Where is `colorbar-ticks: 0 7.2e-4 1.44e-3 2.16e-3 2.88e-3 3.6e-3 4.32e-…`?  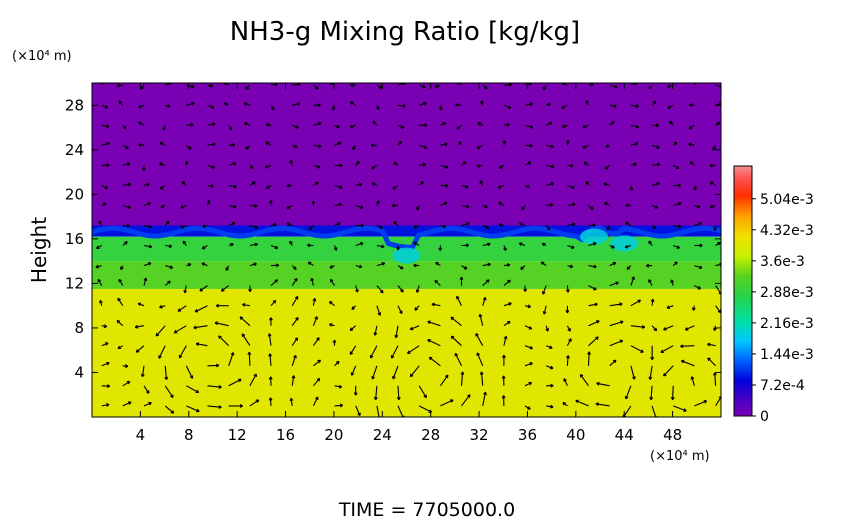
colorbar-ticks: 0 7.2e-4 1.44e-3 2.16e-3 2.88e-3 3.6e-3 4.32e-… is located at coordinates (783, 308).